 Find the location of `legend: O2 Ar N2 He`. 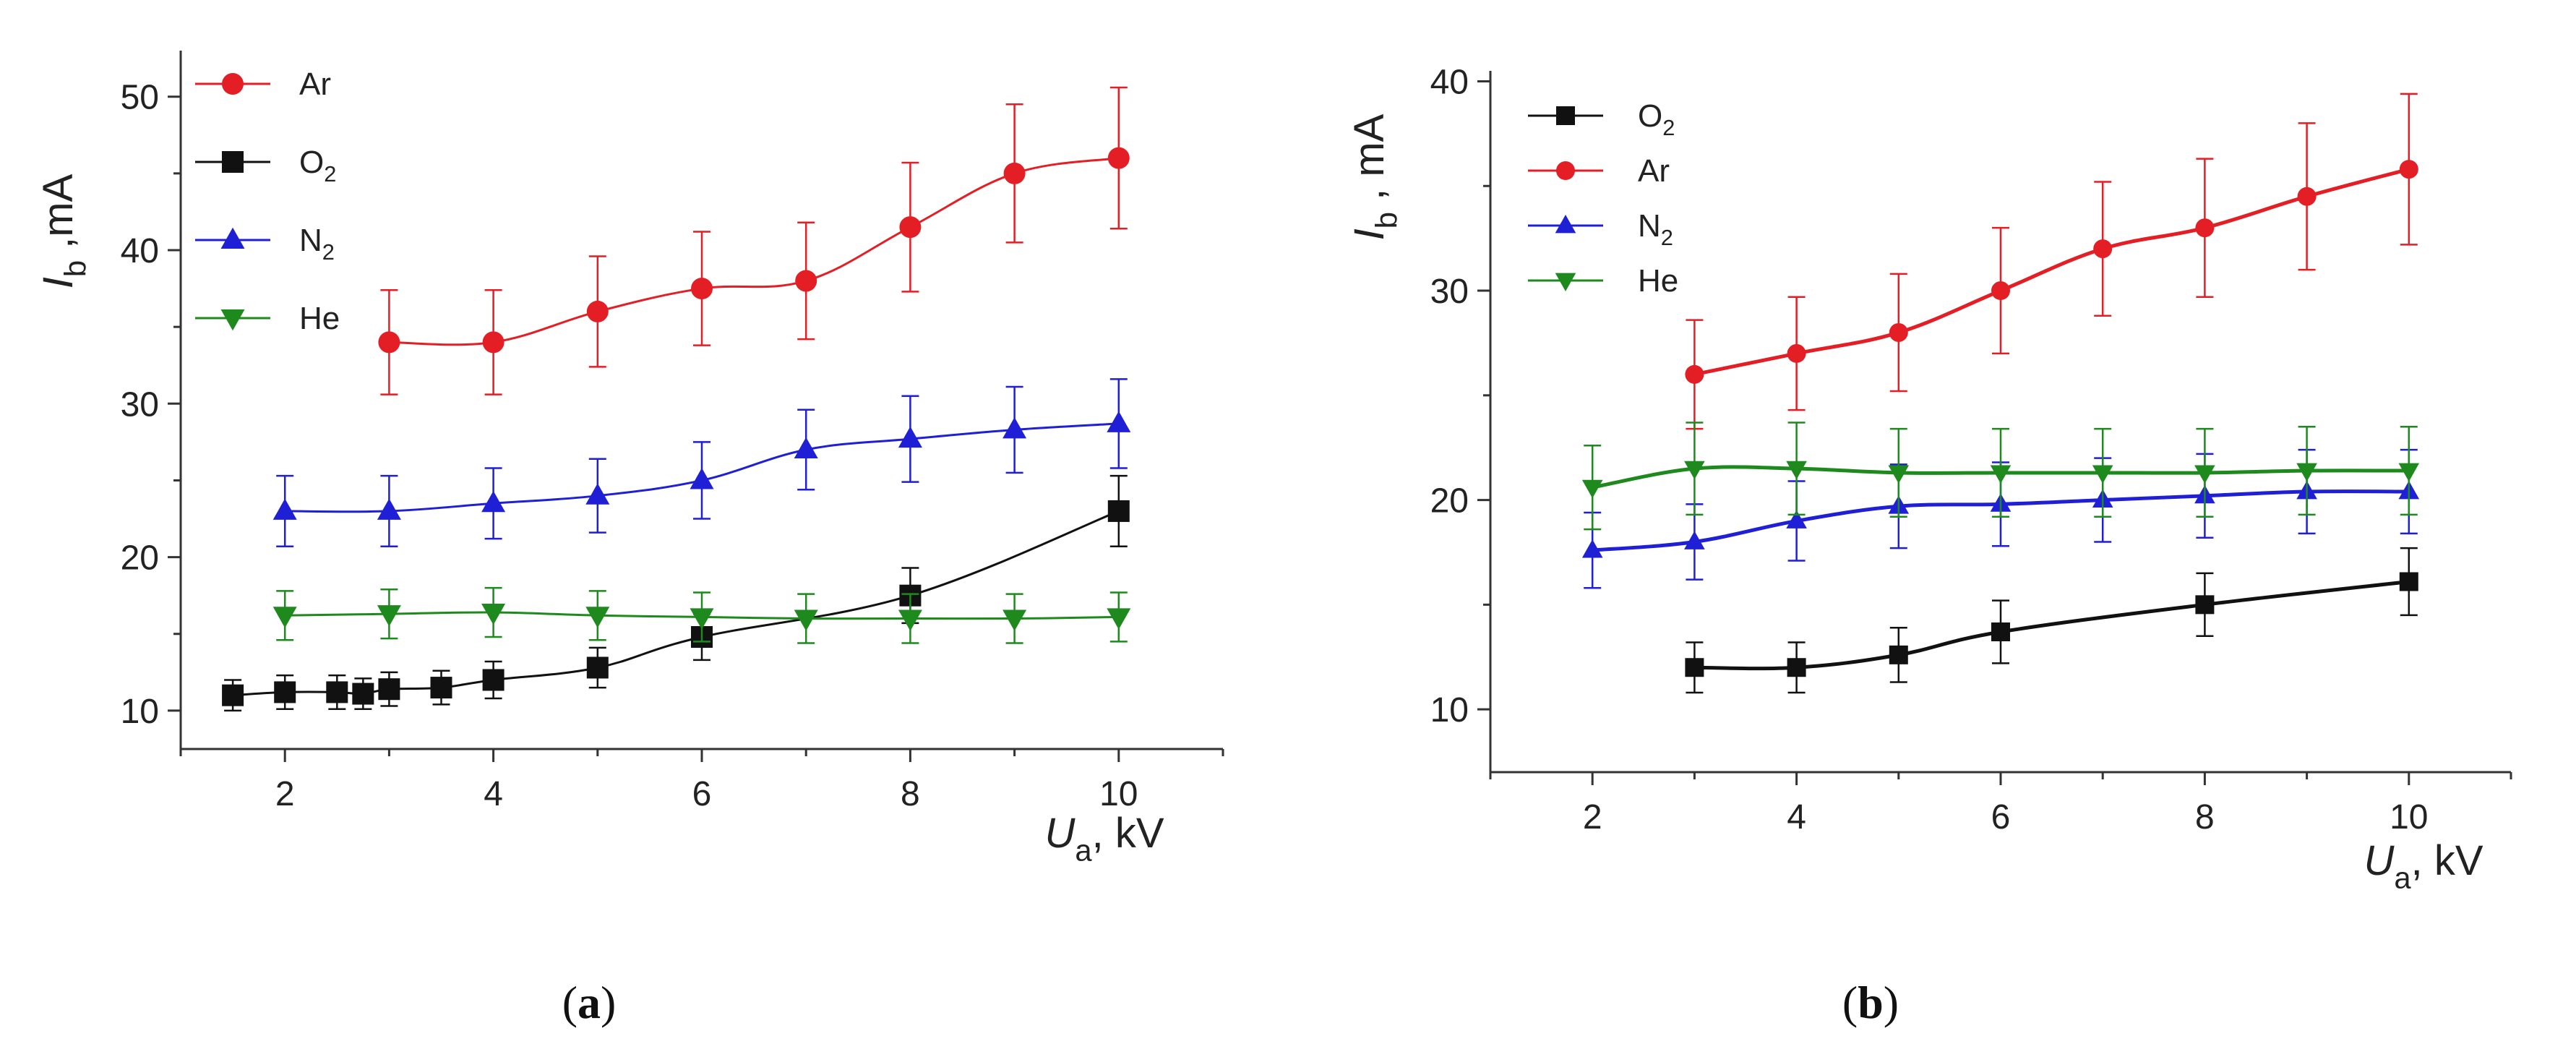

legend: O2 Ar N2 He is located at coordinates (1603, 198).